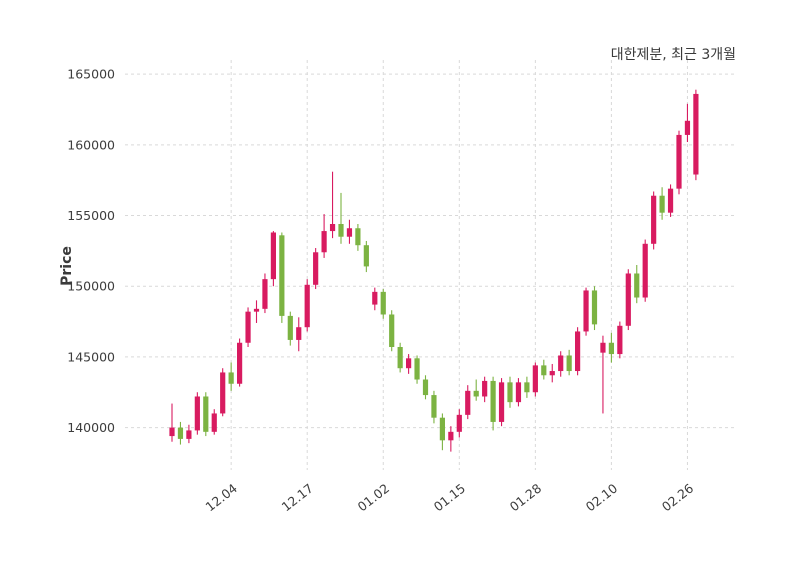  What do you see at coordinates (91, 356) in the screenshot?
I see `y-tick-label: 145000` at bounding box center [91, 356].